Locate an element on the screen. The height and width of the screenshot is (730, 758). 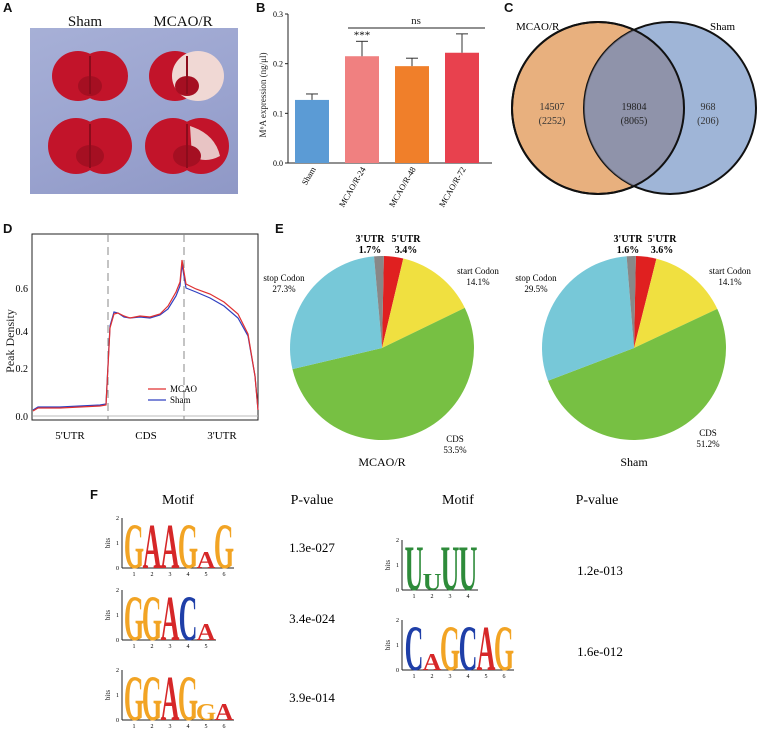
bar-ytick-label: 0.1 is located at coordinates (278, 113).